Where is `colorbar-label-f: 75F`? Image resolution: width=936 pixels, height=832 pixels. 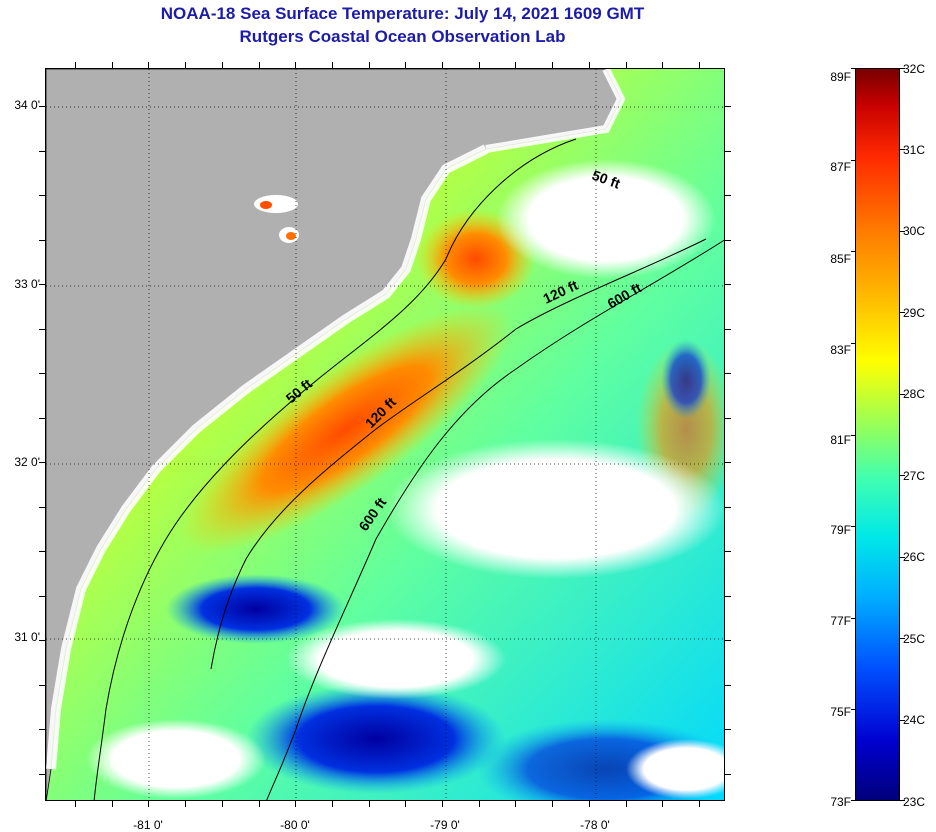
colorbar-label-f: 75F is located at coordinates (840, 712).